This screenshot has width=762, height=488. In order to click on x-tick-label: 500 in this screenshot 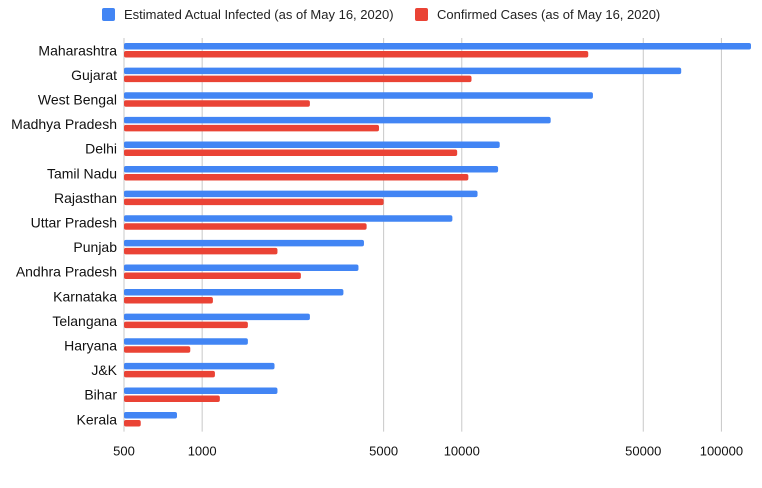, I will do `click(124, 451)`.